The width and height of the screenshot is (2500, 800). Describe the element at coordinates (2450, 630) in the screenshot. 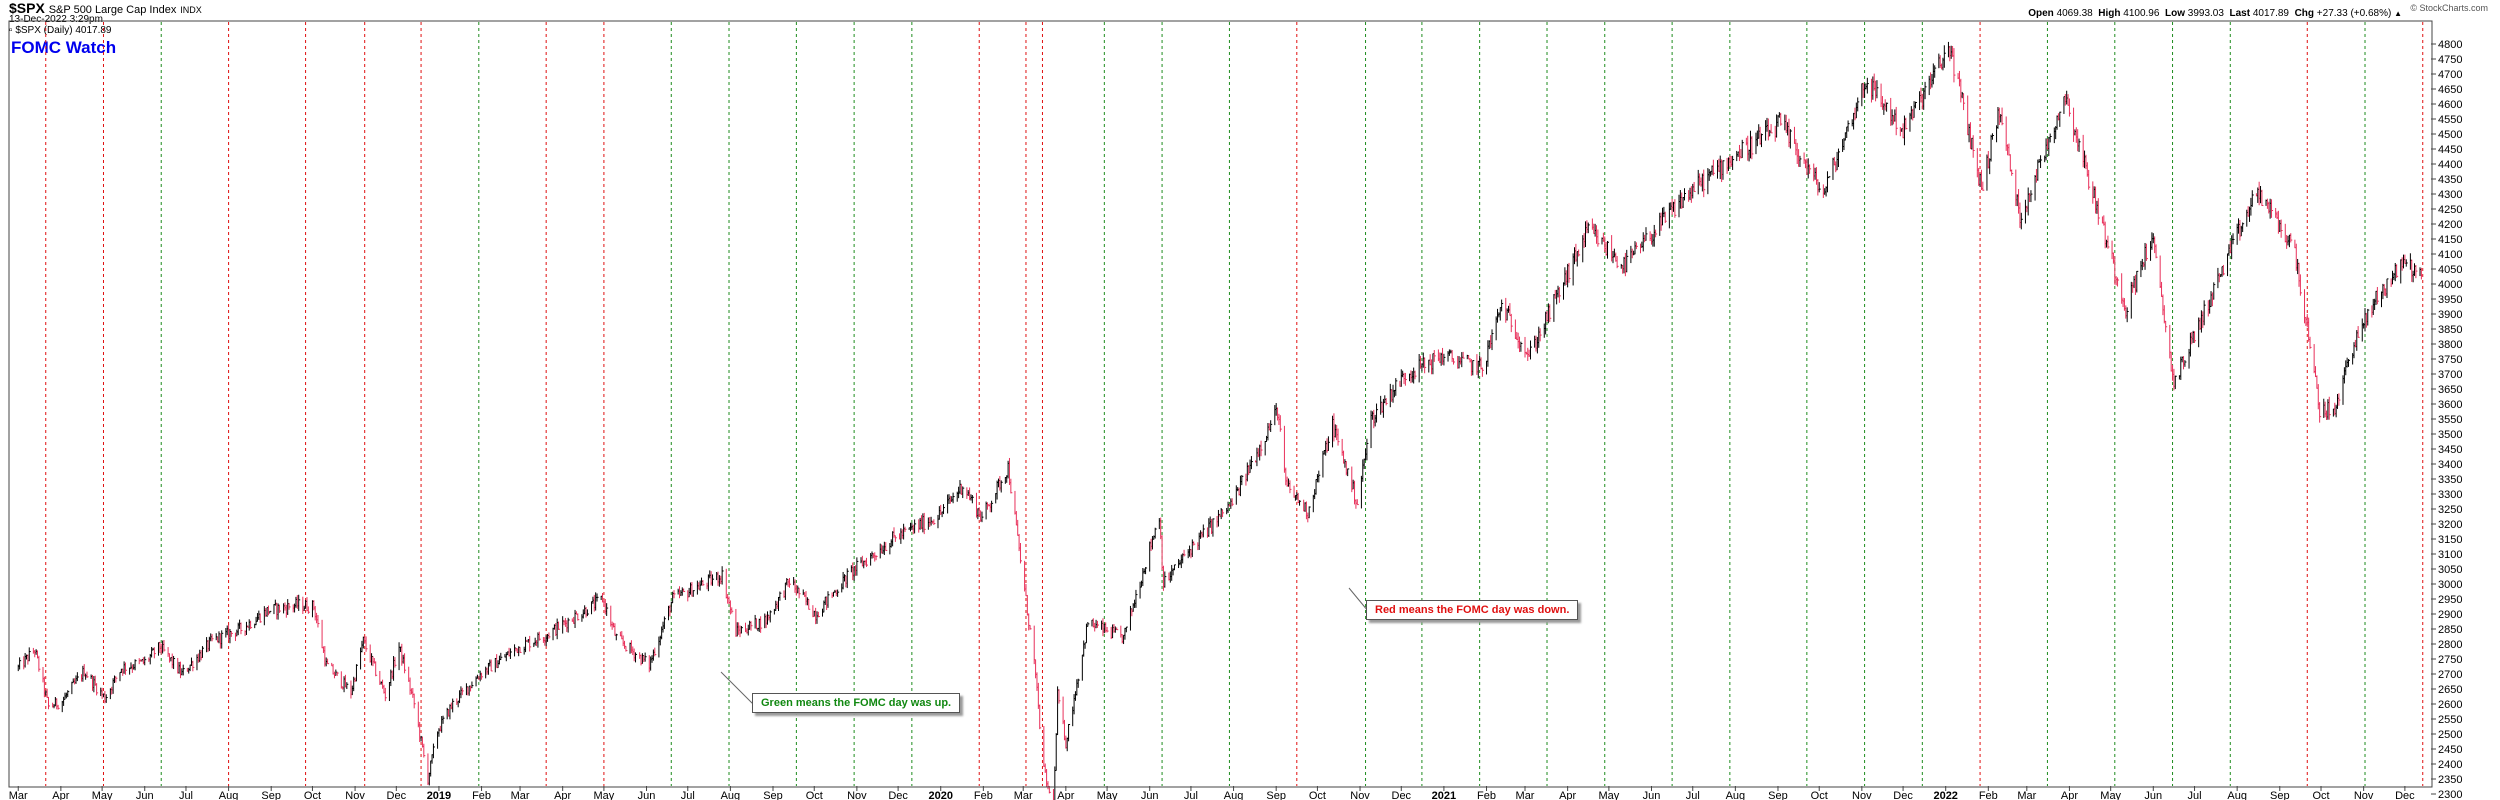

I see `y-tick-label: 2850` at that location.